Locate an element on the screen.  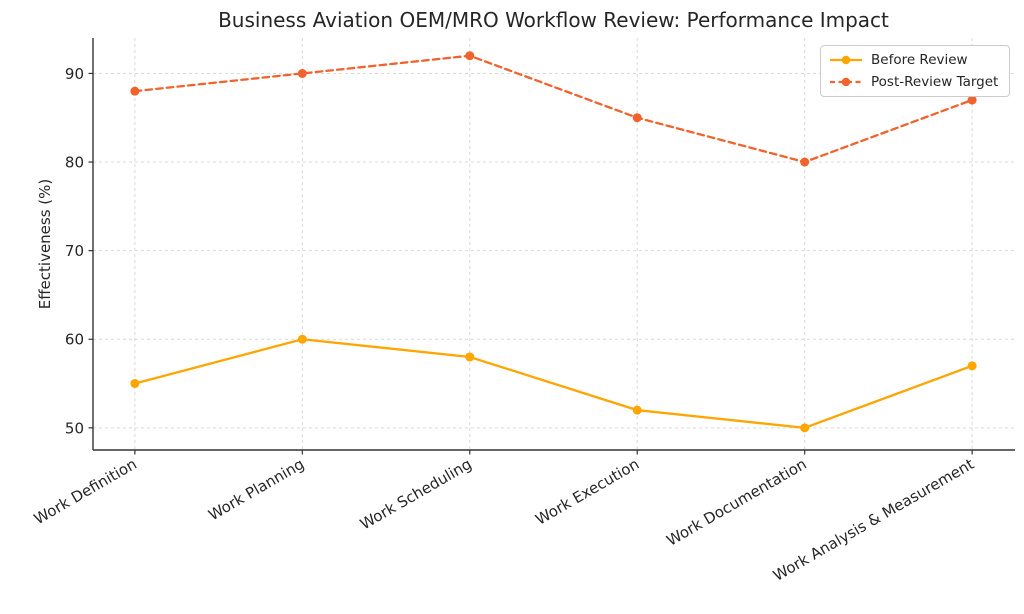
data-point-post-review-target-work-definition is located at coordinates (135, 91).